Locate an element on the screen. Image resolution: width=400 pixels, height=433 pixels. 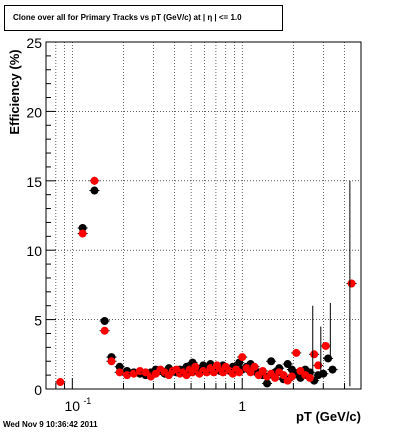
x-tick-label: 10 is located at coordinates (73, 406).